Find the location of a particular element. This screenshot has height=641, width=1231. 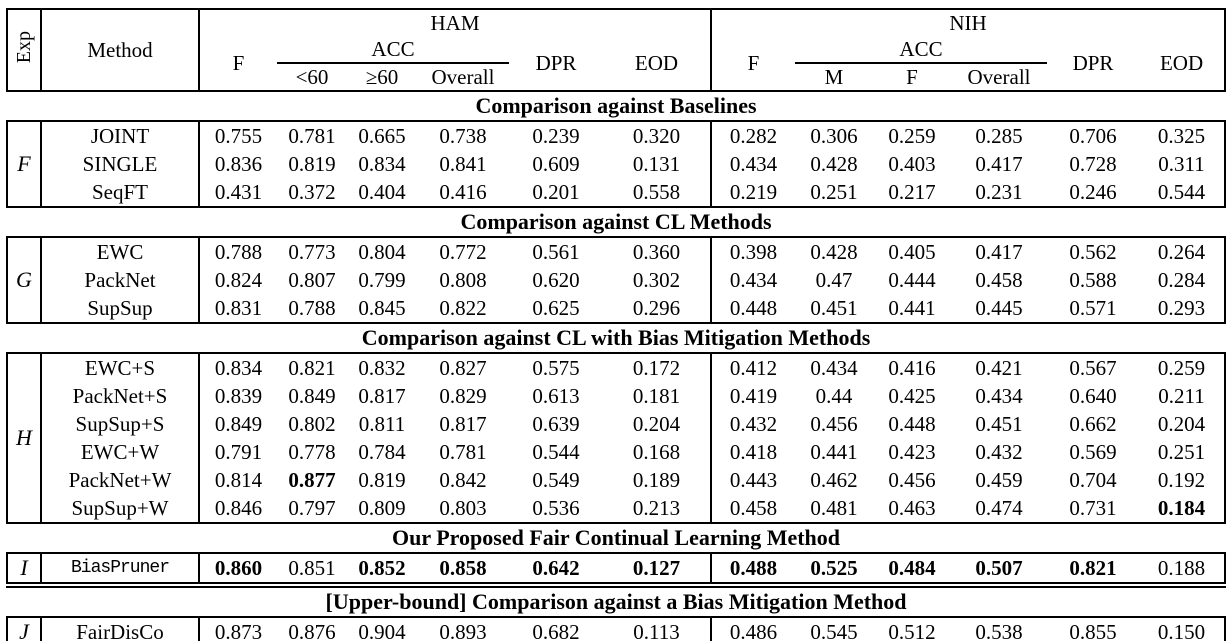

value-cell: 0.113 is located at coordinates (658, 629).